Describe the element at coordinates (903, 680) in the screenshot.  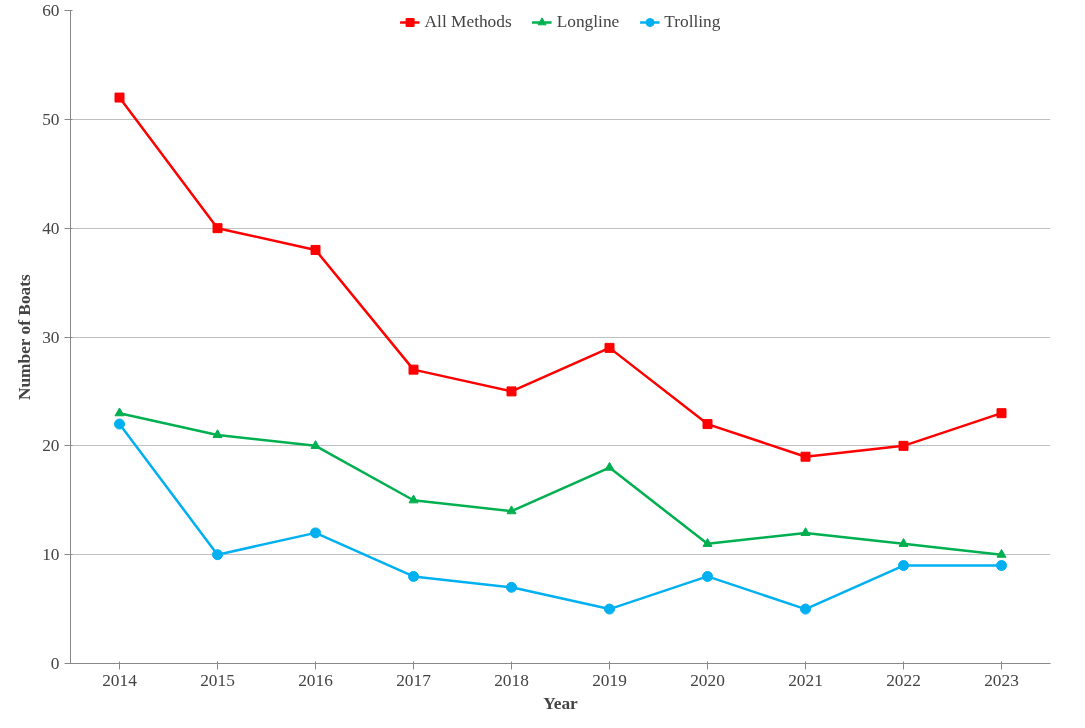
I see `x-tick-label: 2022` at that location.